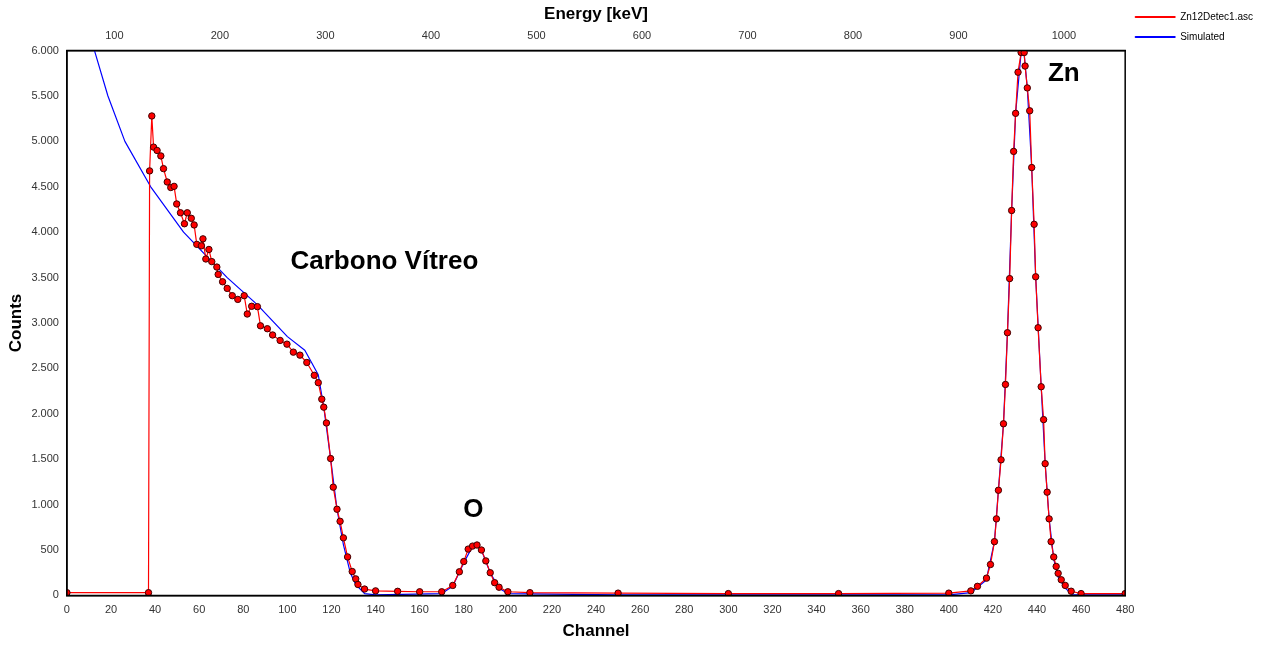  Describe the element at coordinates (419, 609) in the screenshot. I see `x-tick-label: 160` at that location.